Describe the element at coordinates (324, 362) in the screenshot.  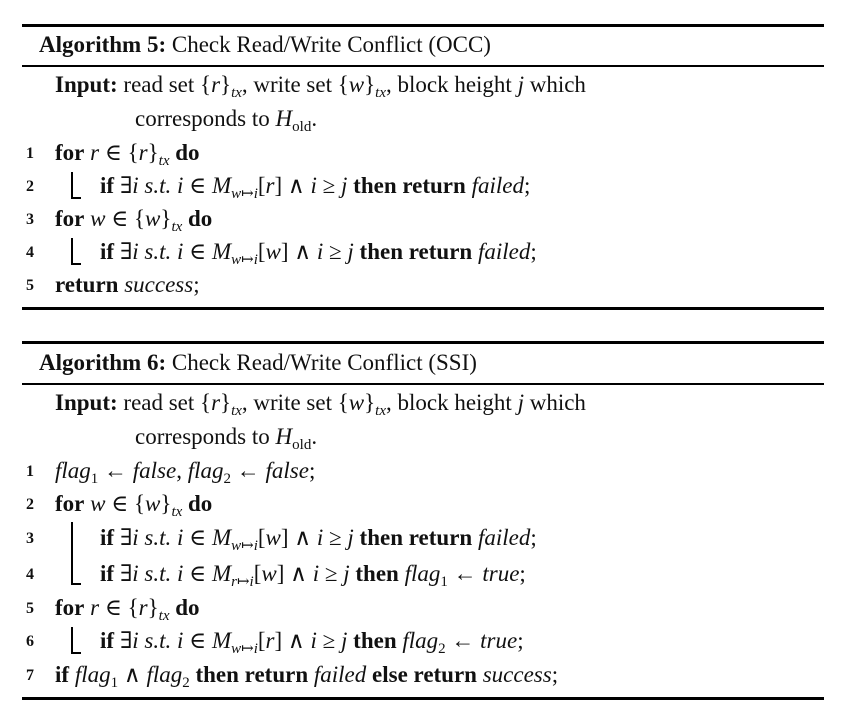
I see `caption-title: Check Read/Write Conflict (SSI)` at that location.